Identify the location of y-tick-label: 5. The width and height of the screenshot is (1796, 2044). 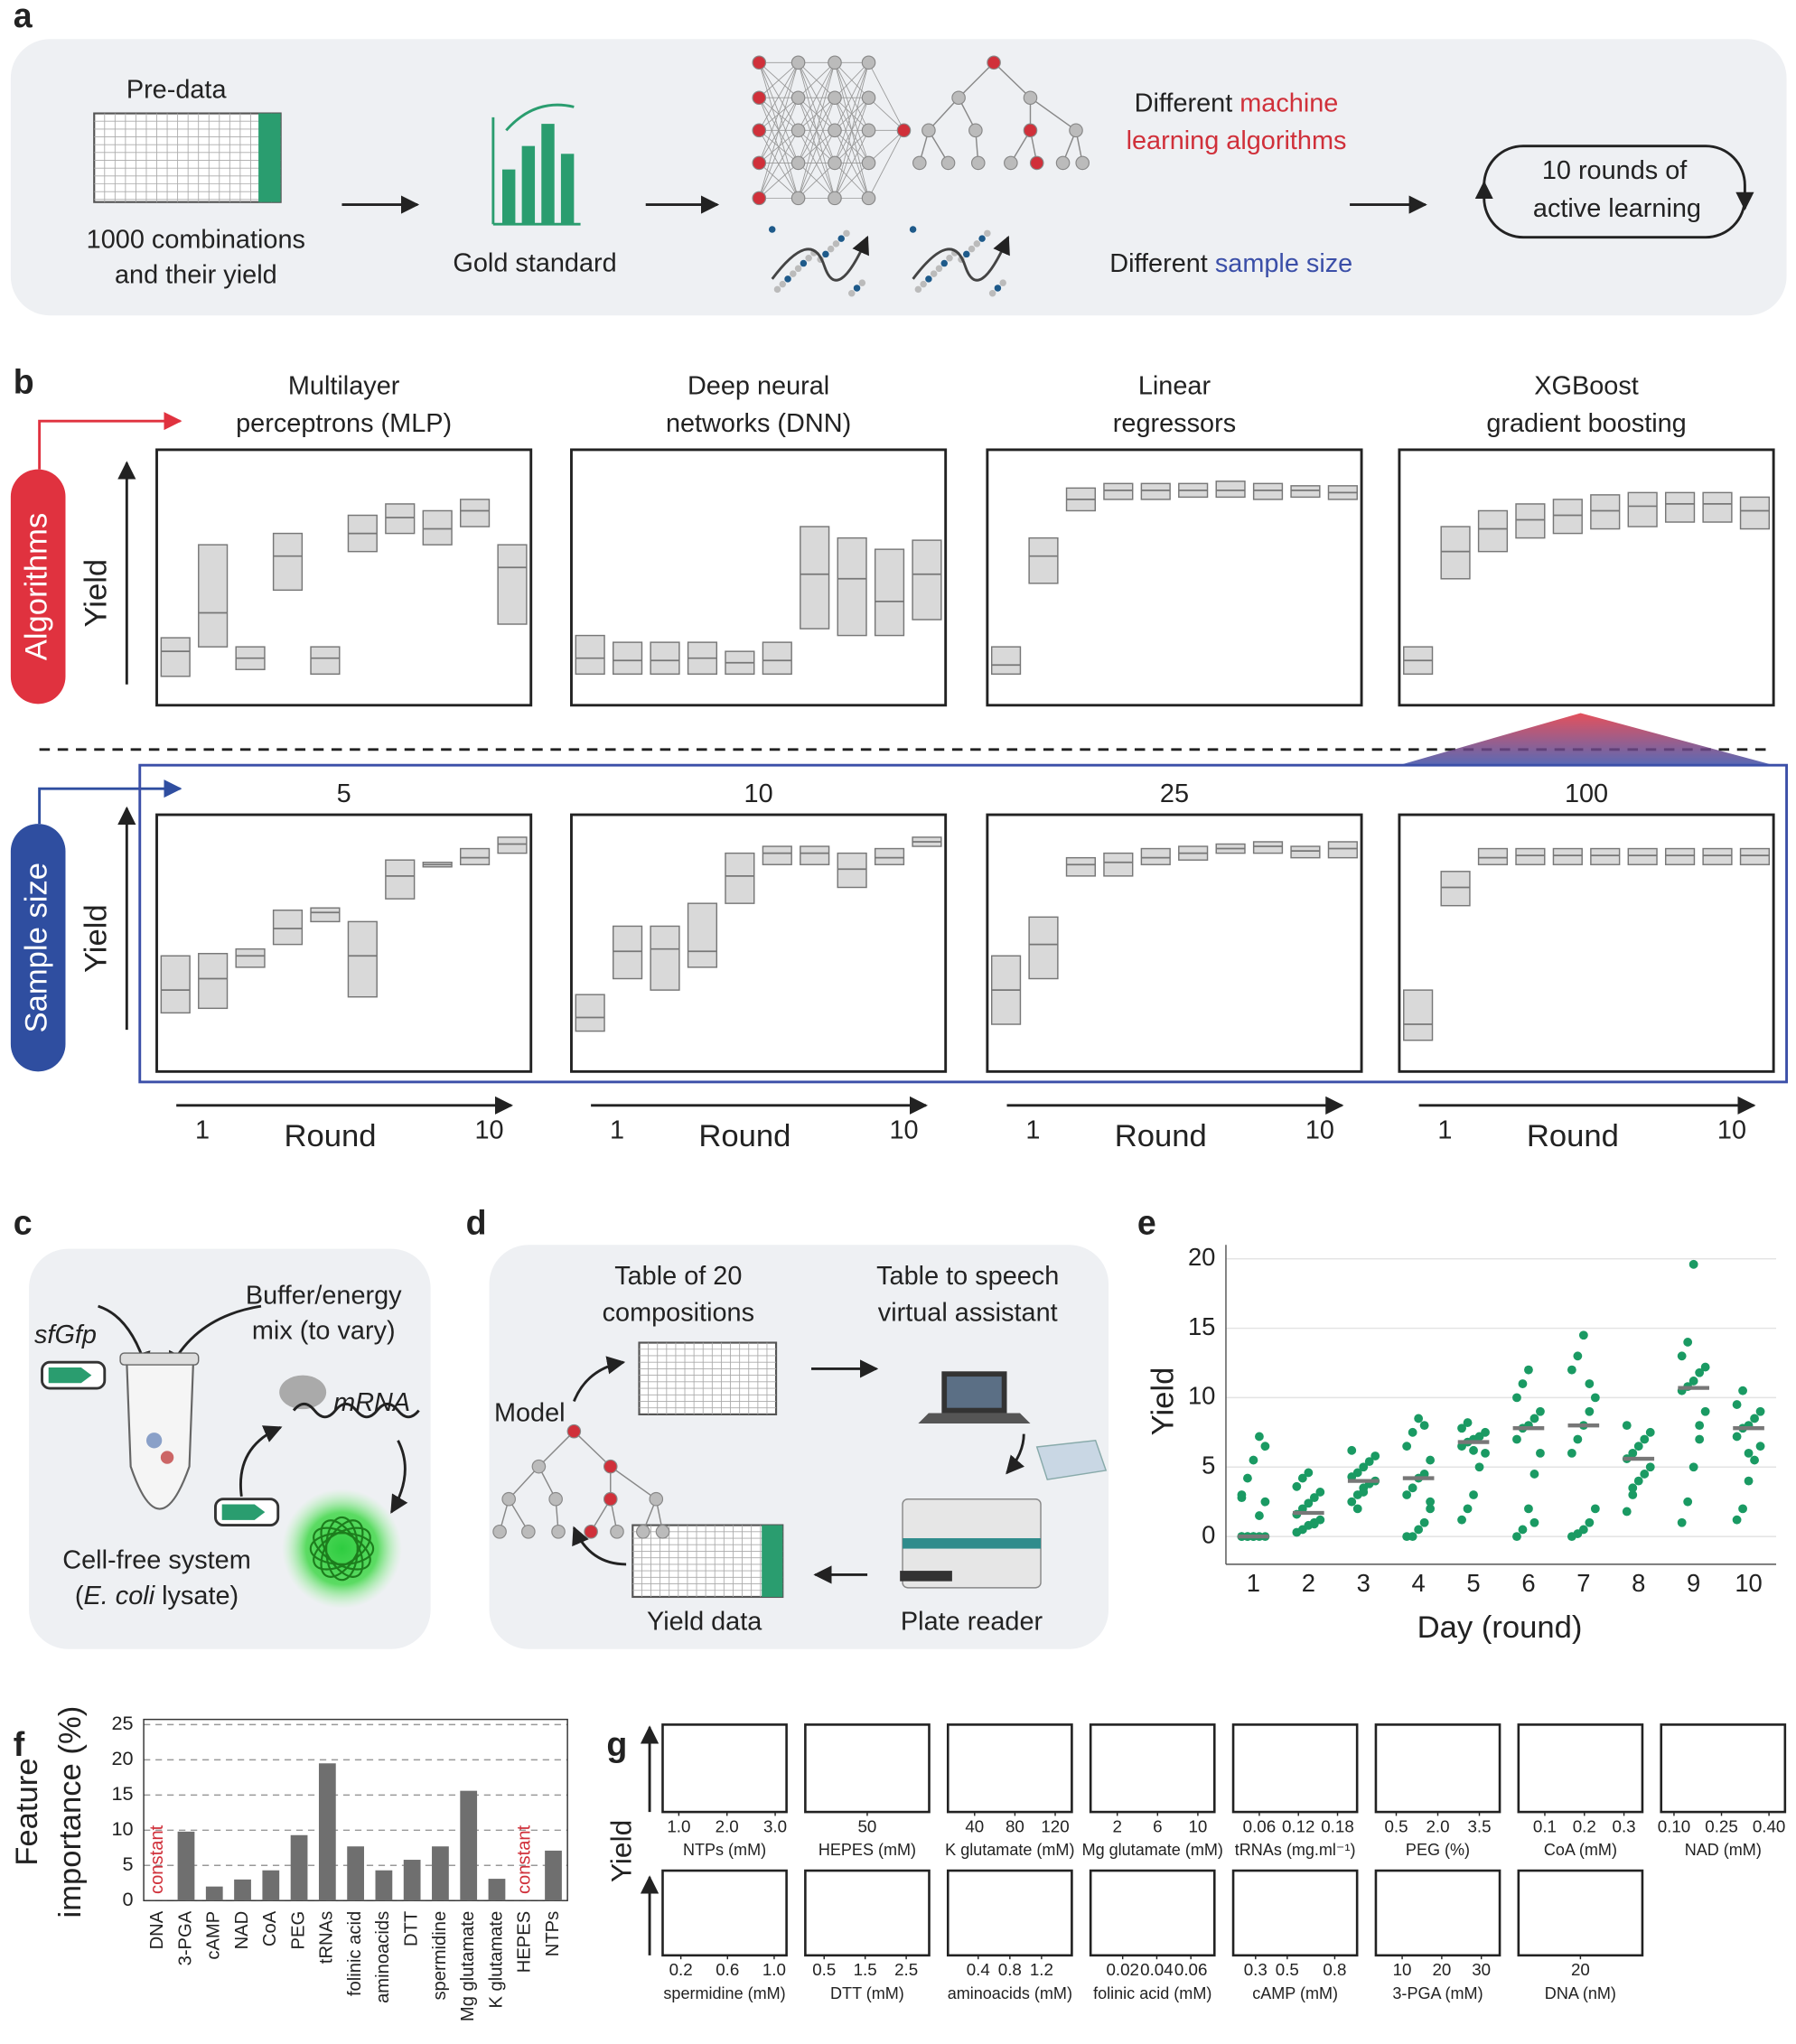
(1209, 1465).